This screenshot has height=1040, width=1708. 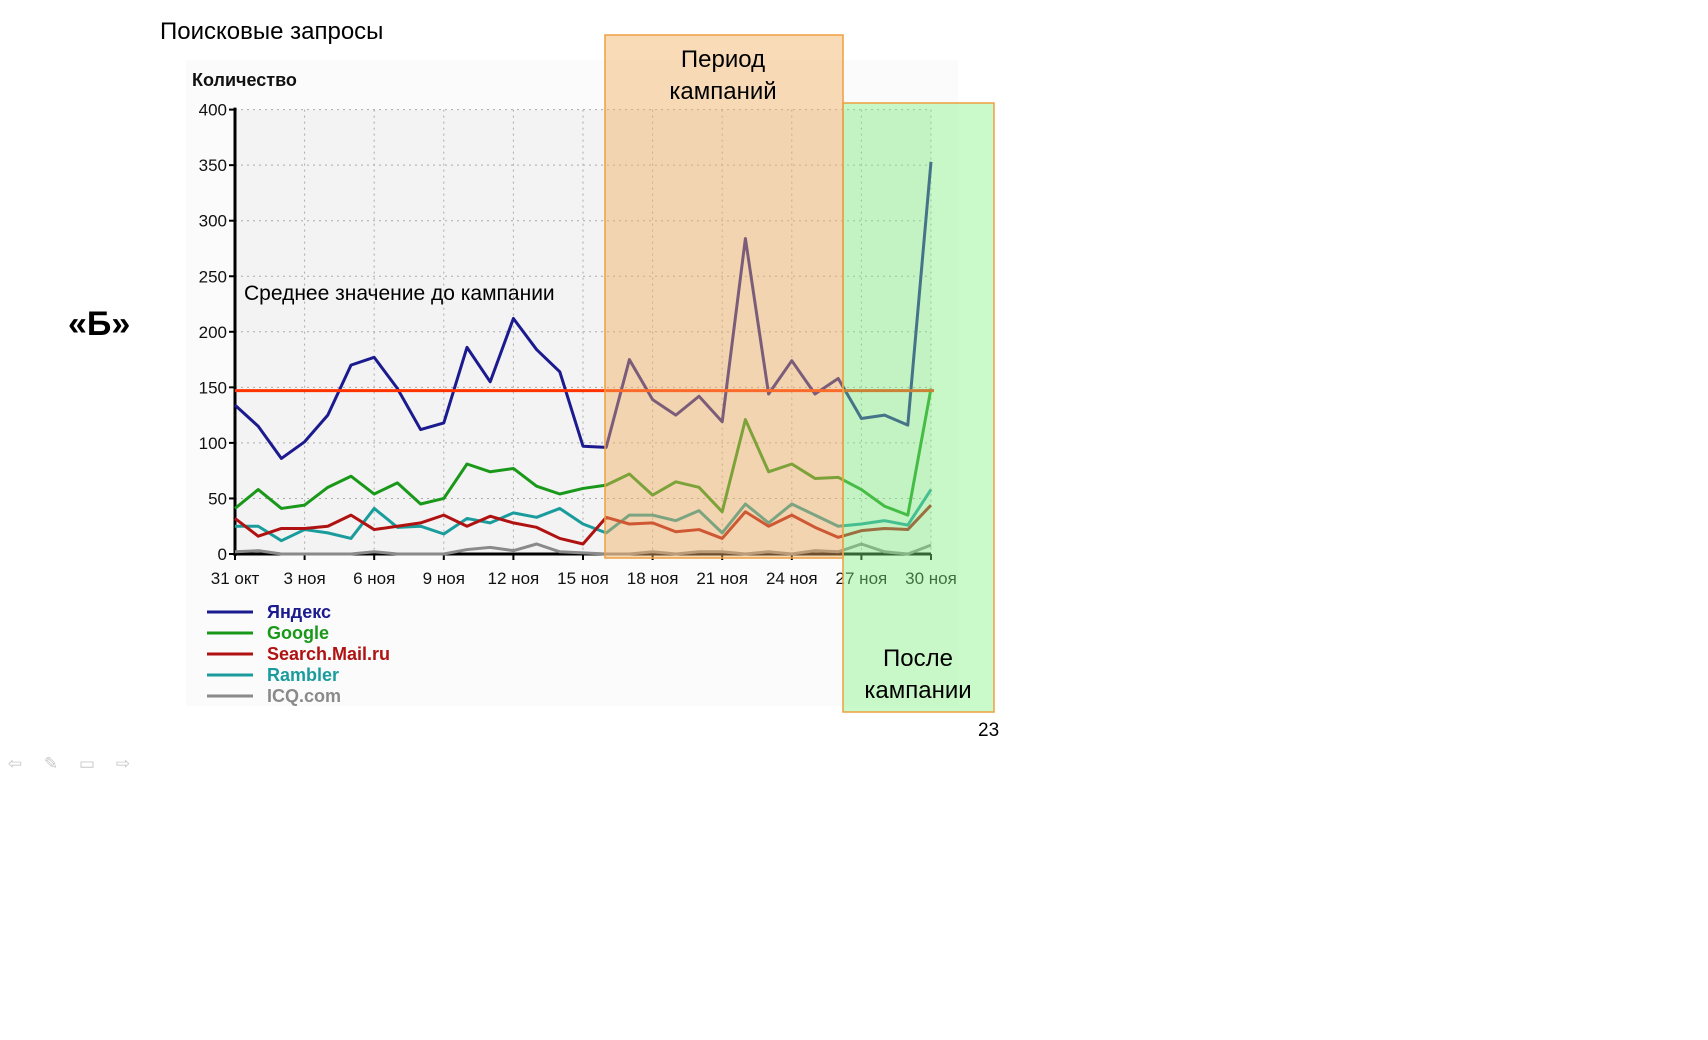 What do you see at coordinates (304, 696) in the screenshot?
I see `legend-item: ICQ.com` at bounding box center [304, 696].